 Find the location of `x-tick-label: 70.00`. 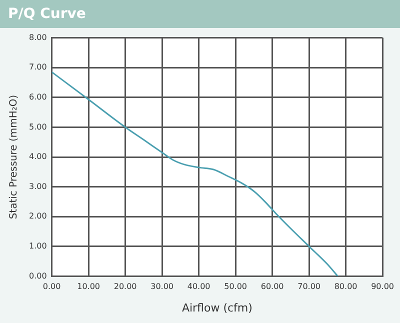

x-tick-label: 70.00 is located at coordinates (309, 287).